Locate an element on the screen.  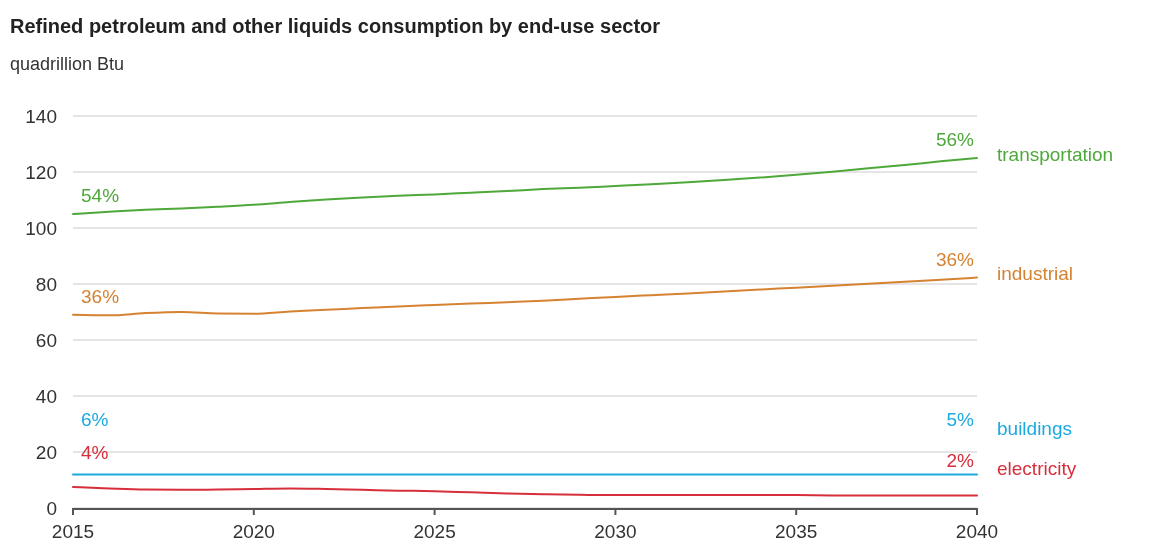
y-tick-label: 120 is located at coordinates (41, 172).